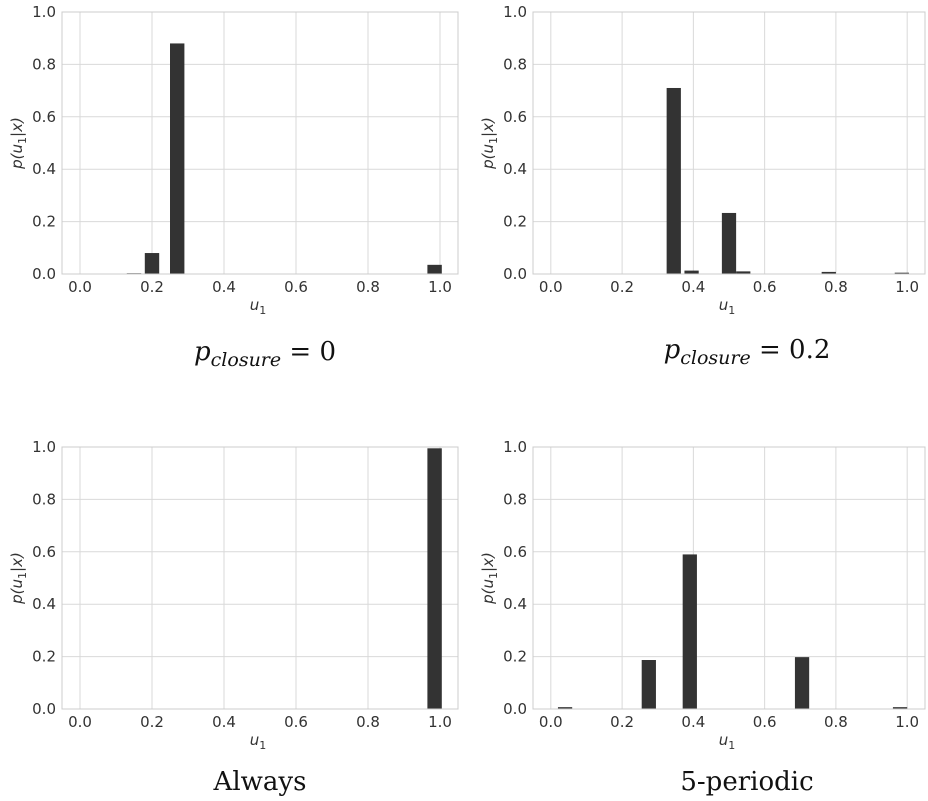 The image size is (928, 801). What do you see at coordinates (265, 354) in the screenshot?
I see `panel-caption: pclosure = 0` at bounding box center [265, 354].